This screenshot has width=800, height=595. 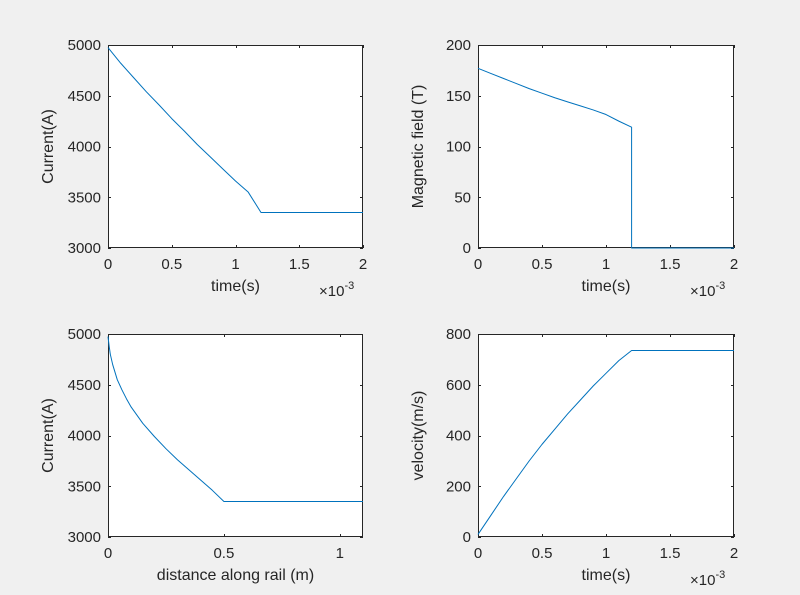 What do you see at coordinates (235, 575) in the screenshot?
I see `x-axis-label: distance along rail (m)` at bounding box center [235, 575].